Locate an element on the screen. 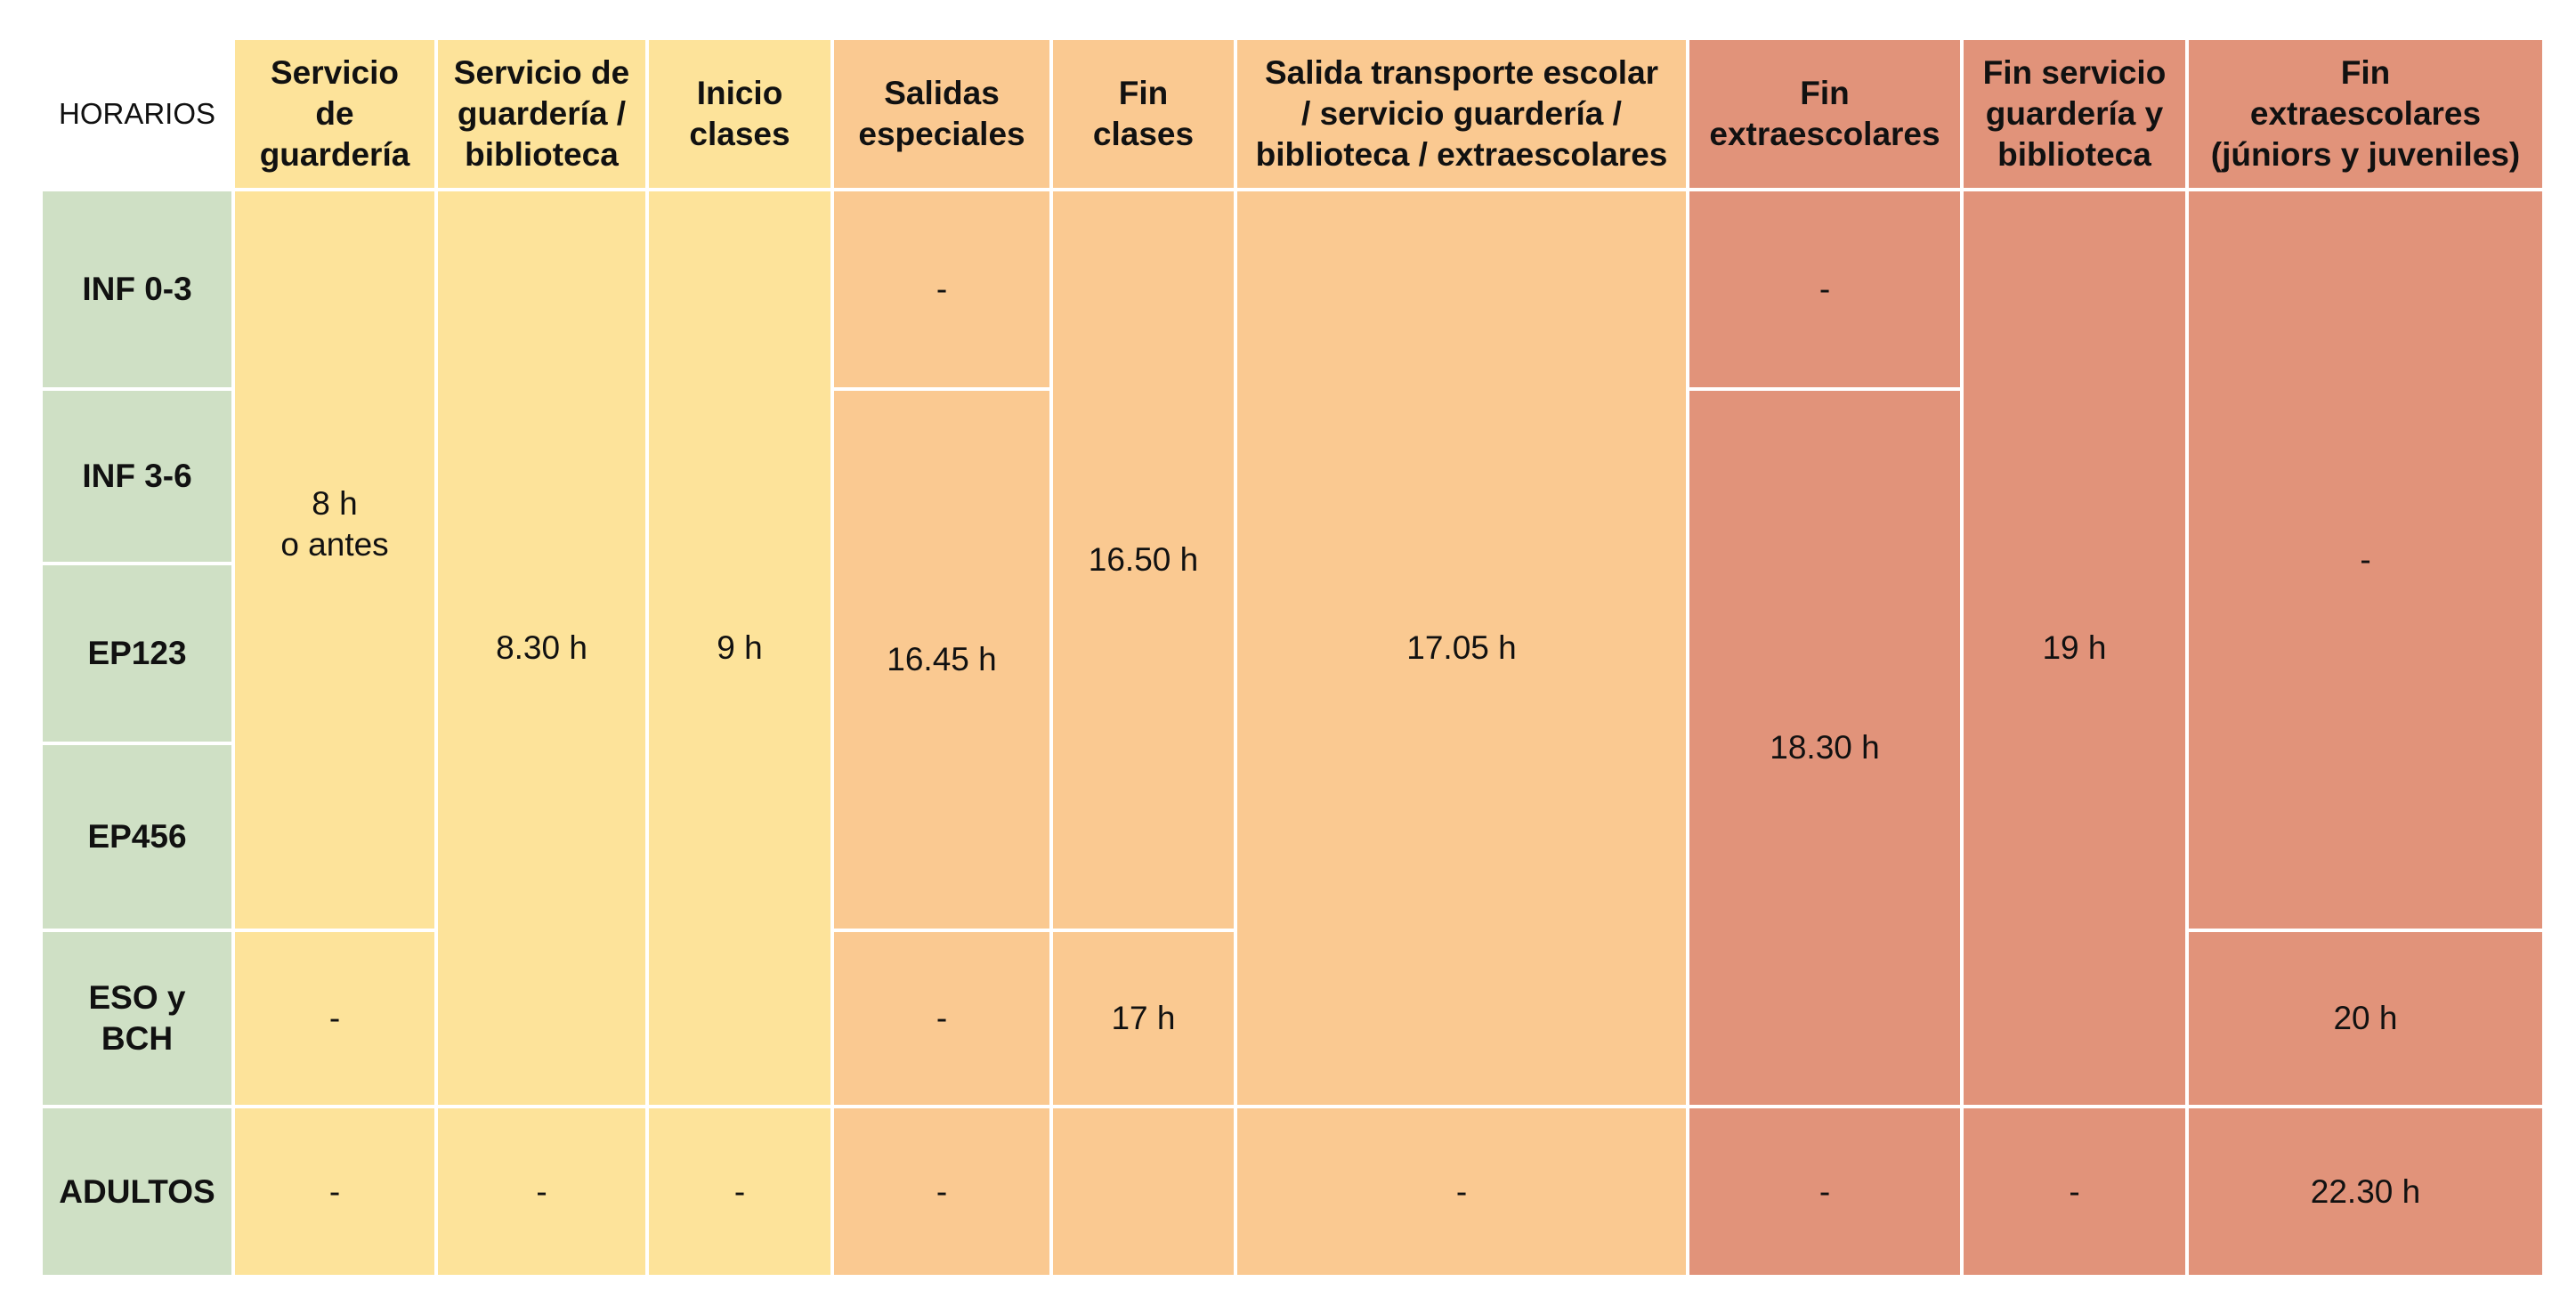  cell-guarderia-adultos: - is located at coordinates (334, 1192).